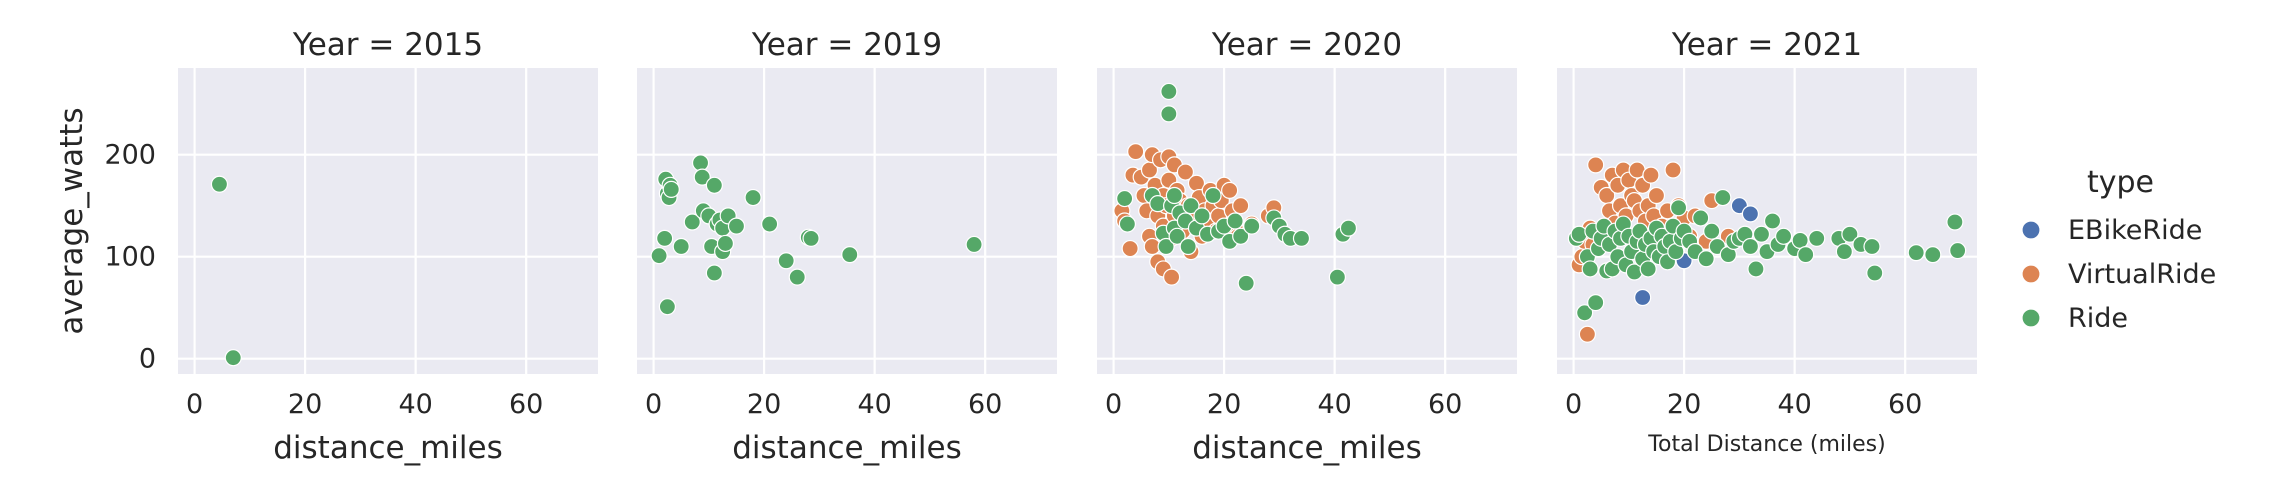  I want to click on y-tick-label: 200, so click(130, 155).